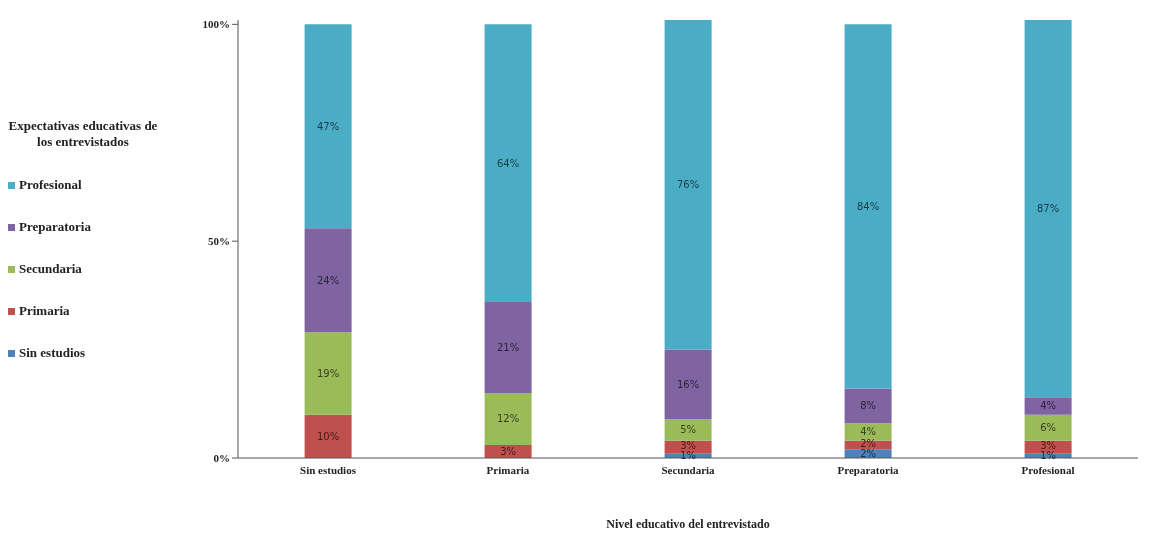  Describe the element at coordinates (221, 457) in the screenshot. I see `y-tick-label: 0%` at that location.